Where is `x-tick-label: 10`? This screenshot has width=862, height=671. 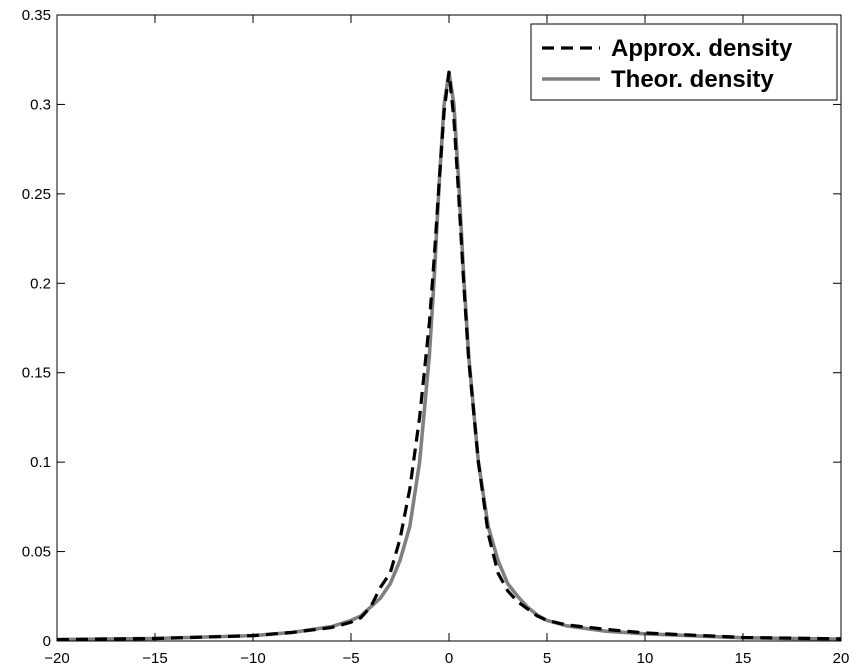
x-tick-label: 10 is located at coordinates (645, 658).